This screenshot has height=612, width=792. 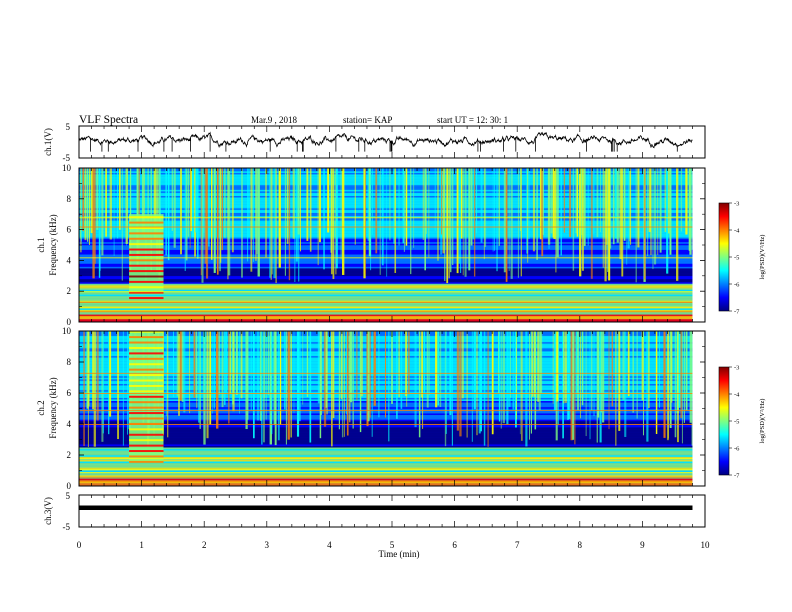 What do you see at coordinates (69, 486) in the screenshot?
I see `frequency-tick-label: 0` at bounding box center [69, 486].